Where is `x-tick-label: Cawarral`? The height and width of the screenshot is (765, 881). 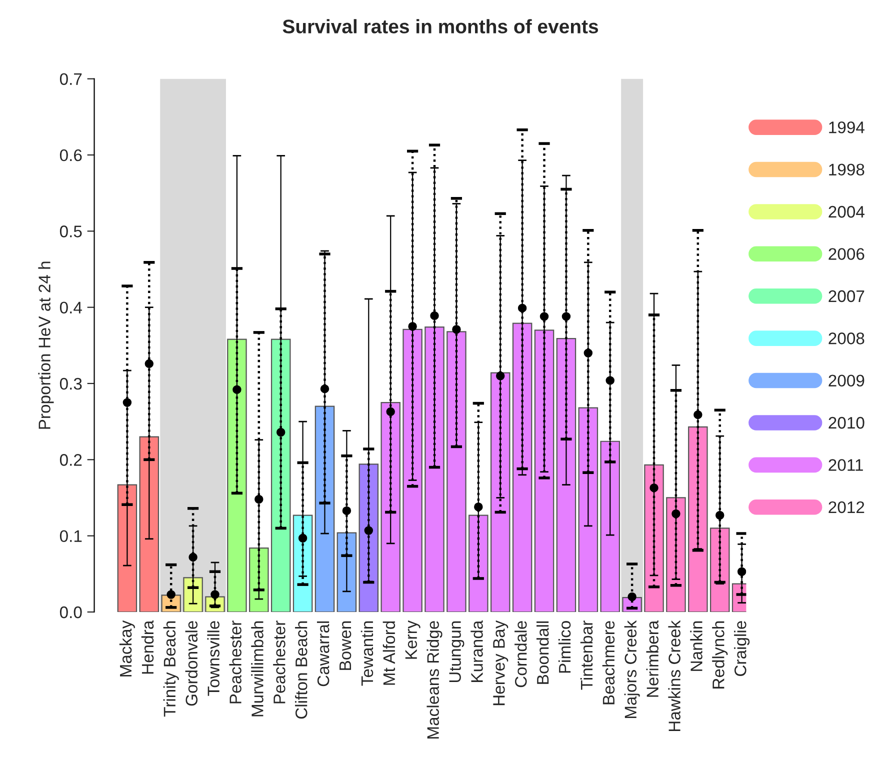
x-tick-label: Cawarral is located at coordinates (323, 653).